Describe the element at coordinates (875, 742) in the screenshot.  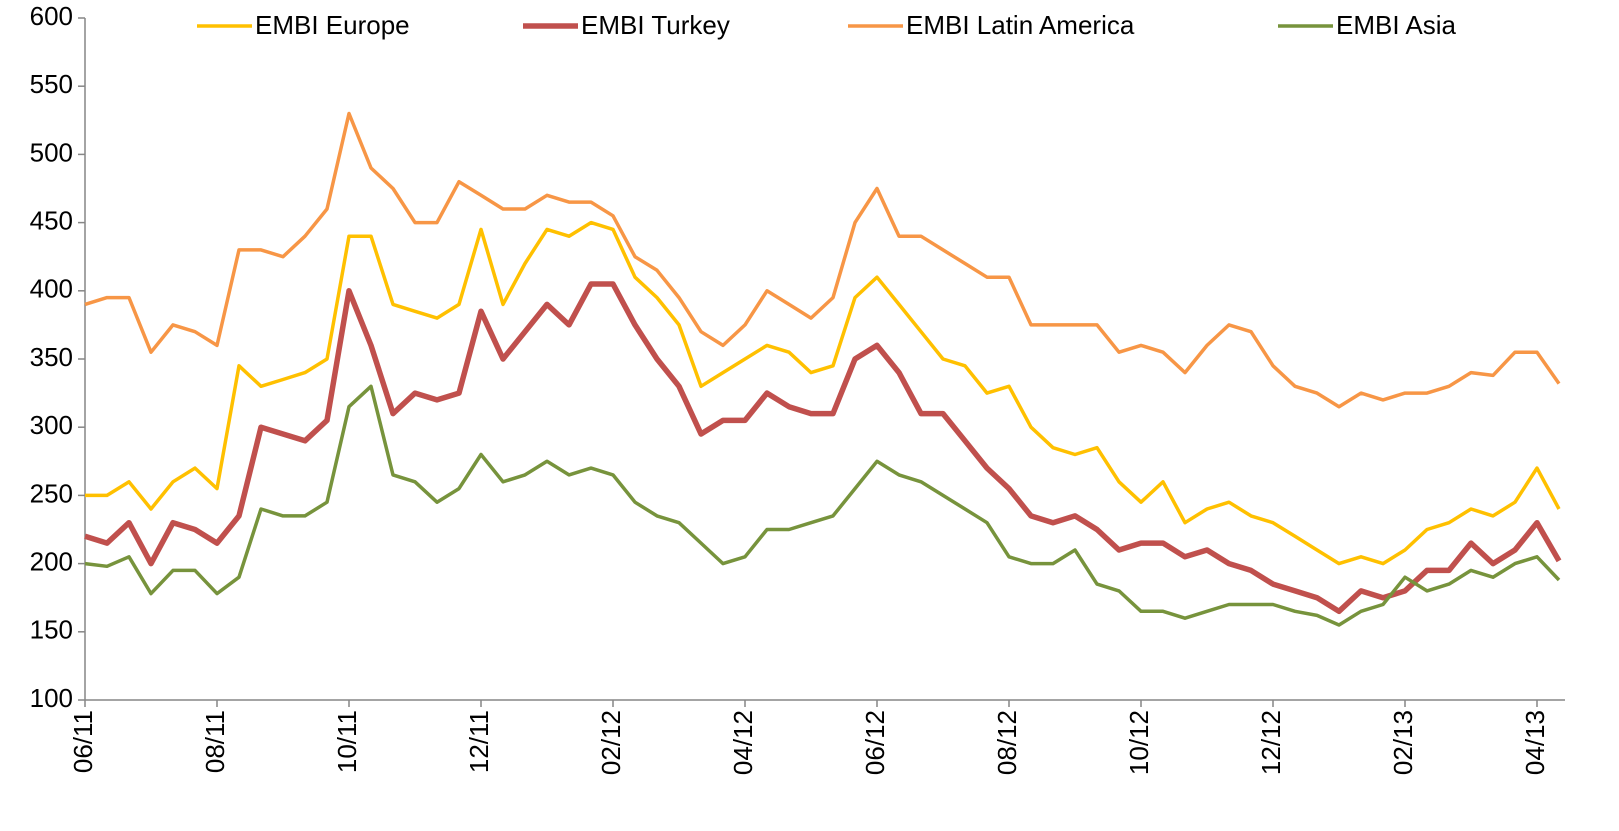
I see `x-tick-label: 06/12` at that location.